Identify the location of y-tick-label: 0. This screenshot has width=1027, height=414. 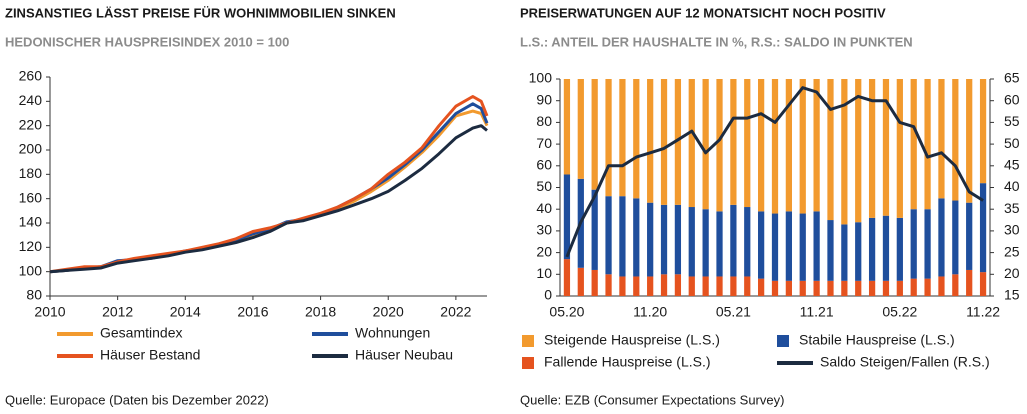
(548, 295).